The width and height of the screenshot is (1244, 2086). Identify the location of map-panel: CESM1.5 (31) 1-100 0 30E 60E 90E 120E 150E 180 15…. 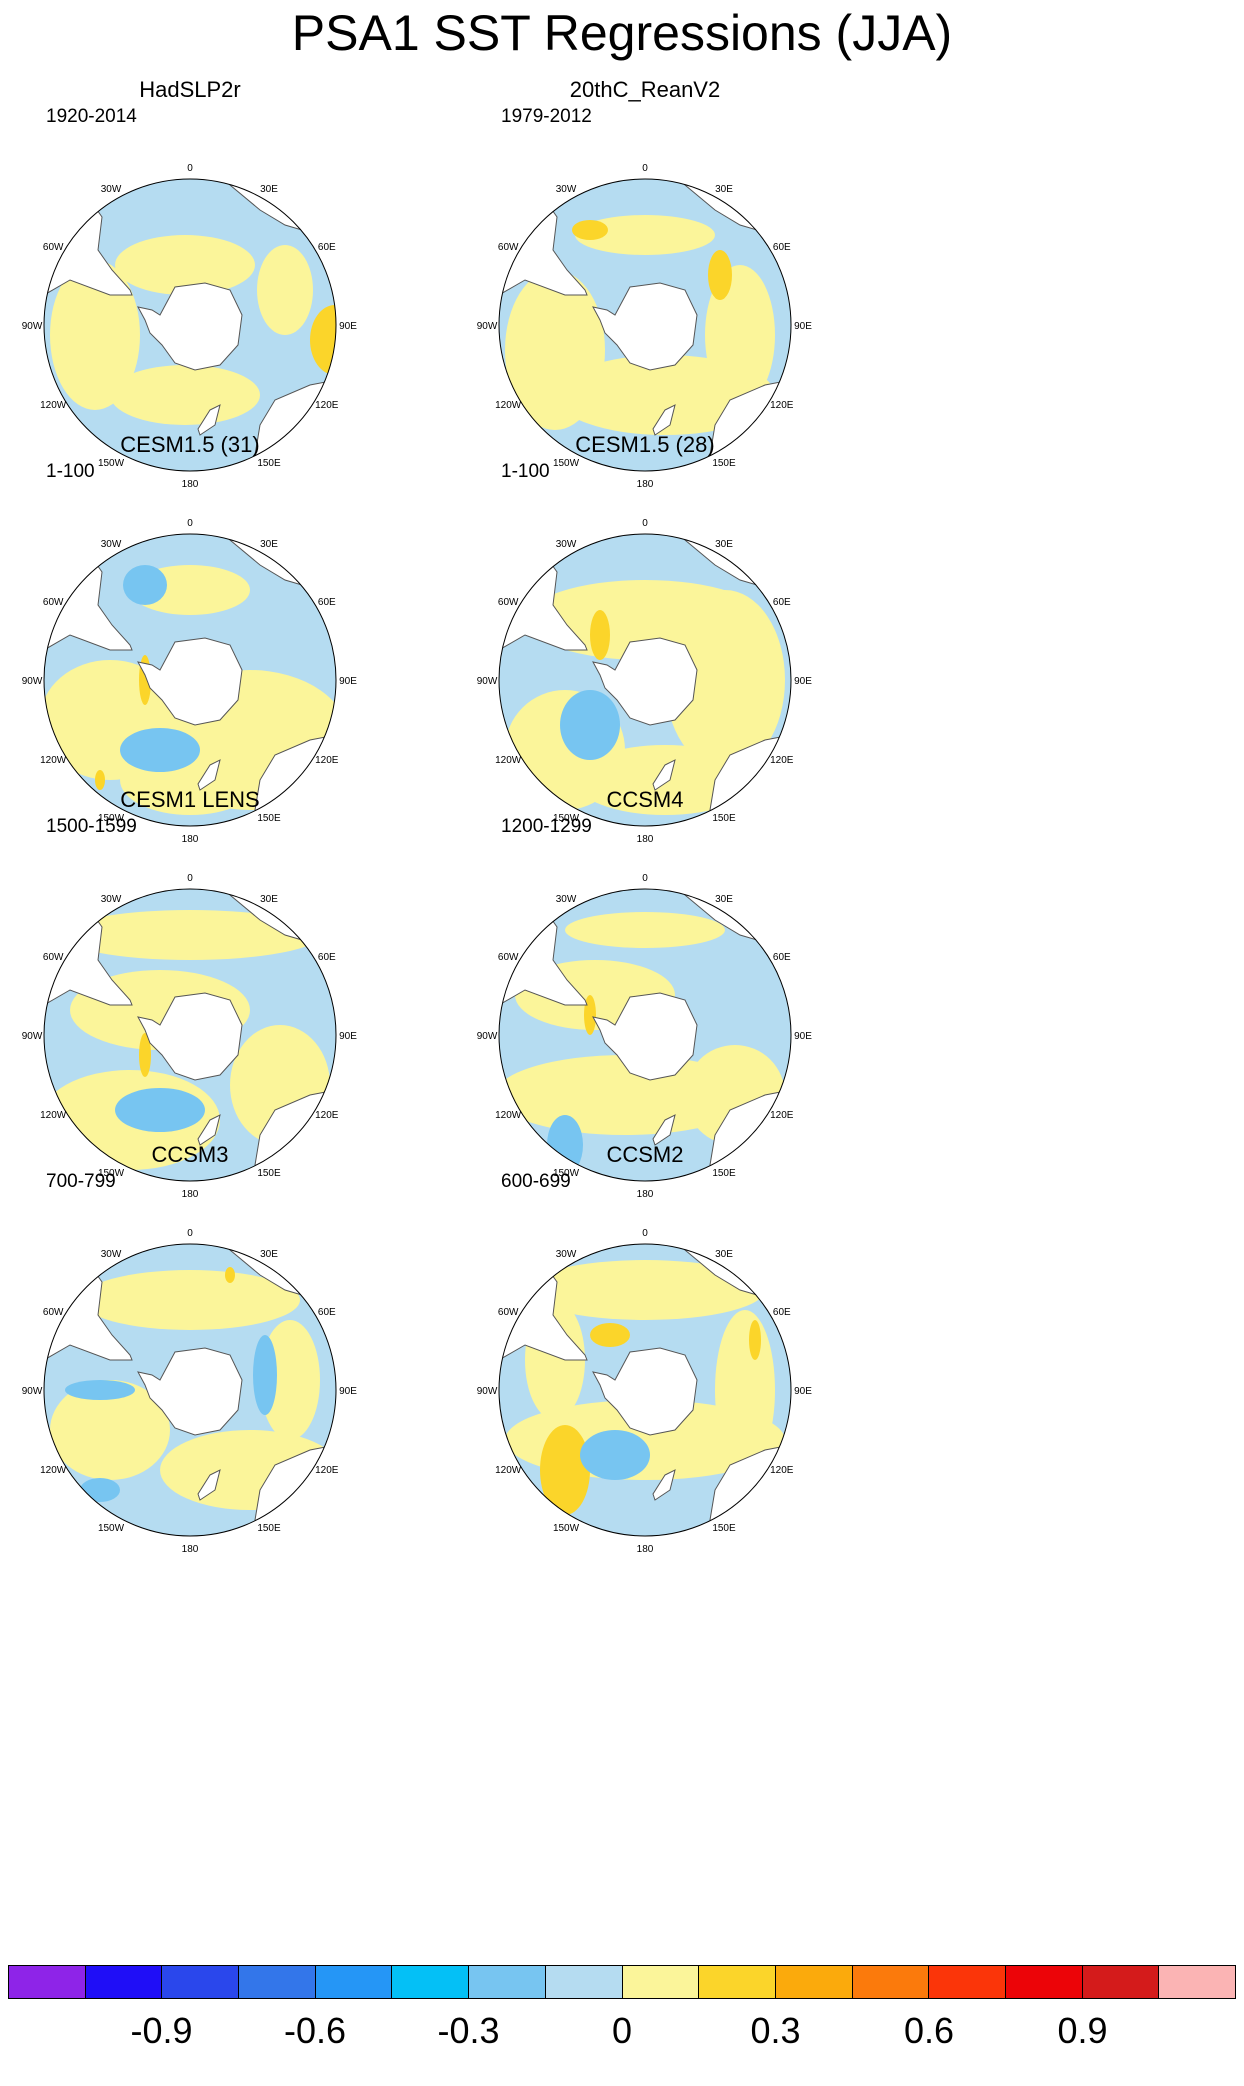
(210, 666).